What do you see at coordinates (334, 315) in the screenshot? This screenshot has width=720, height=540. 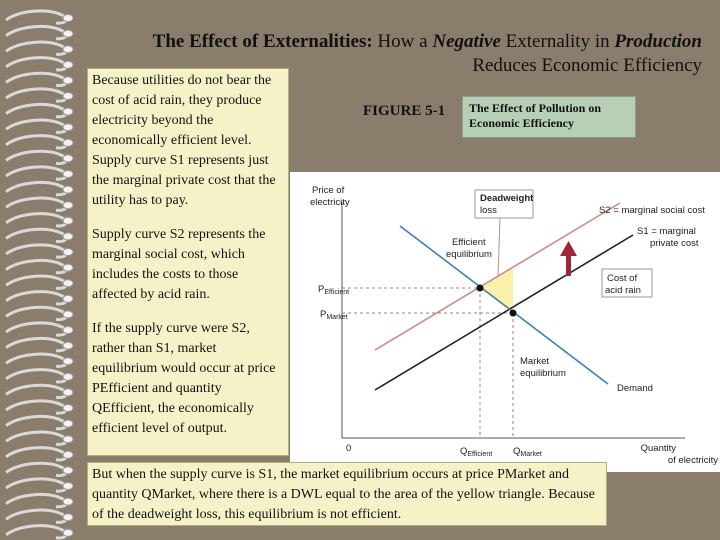 I see `p-market-label: PMarket` at bounding box center [334, 315].